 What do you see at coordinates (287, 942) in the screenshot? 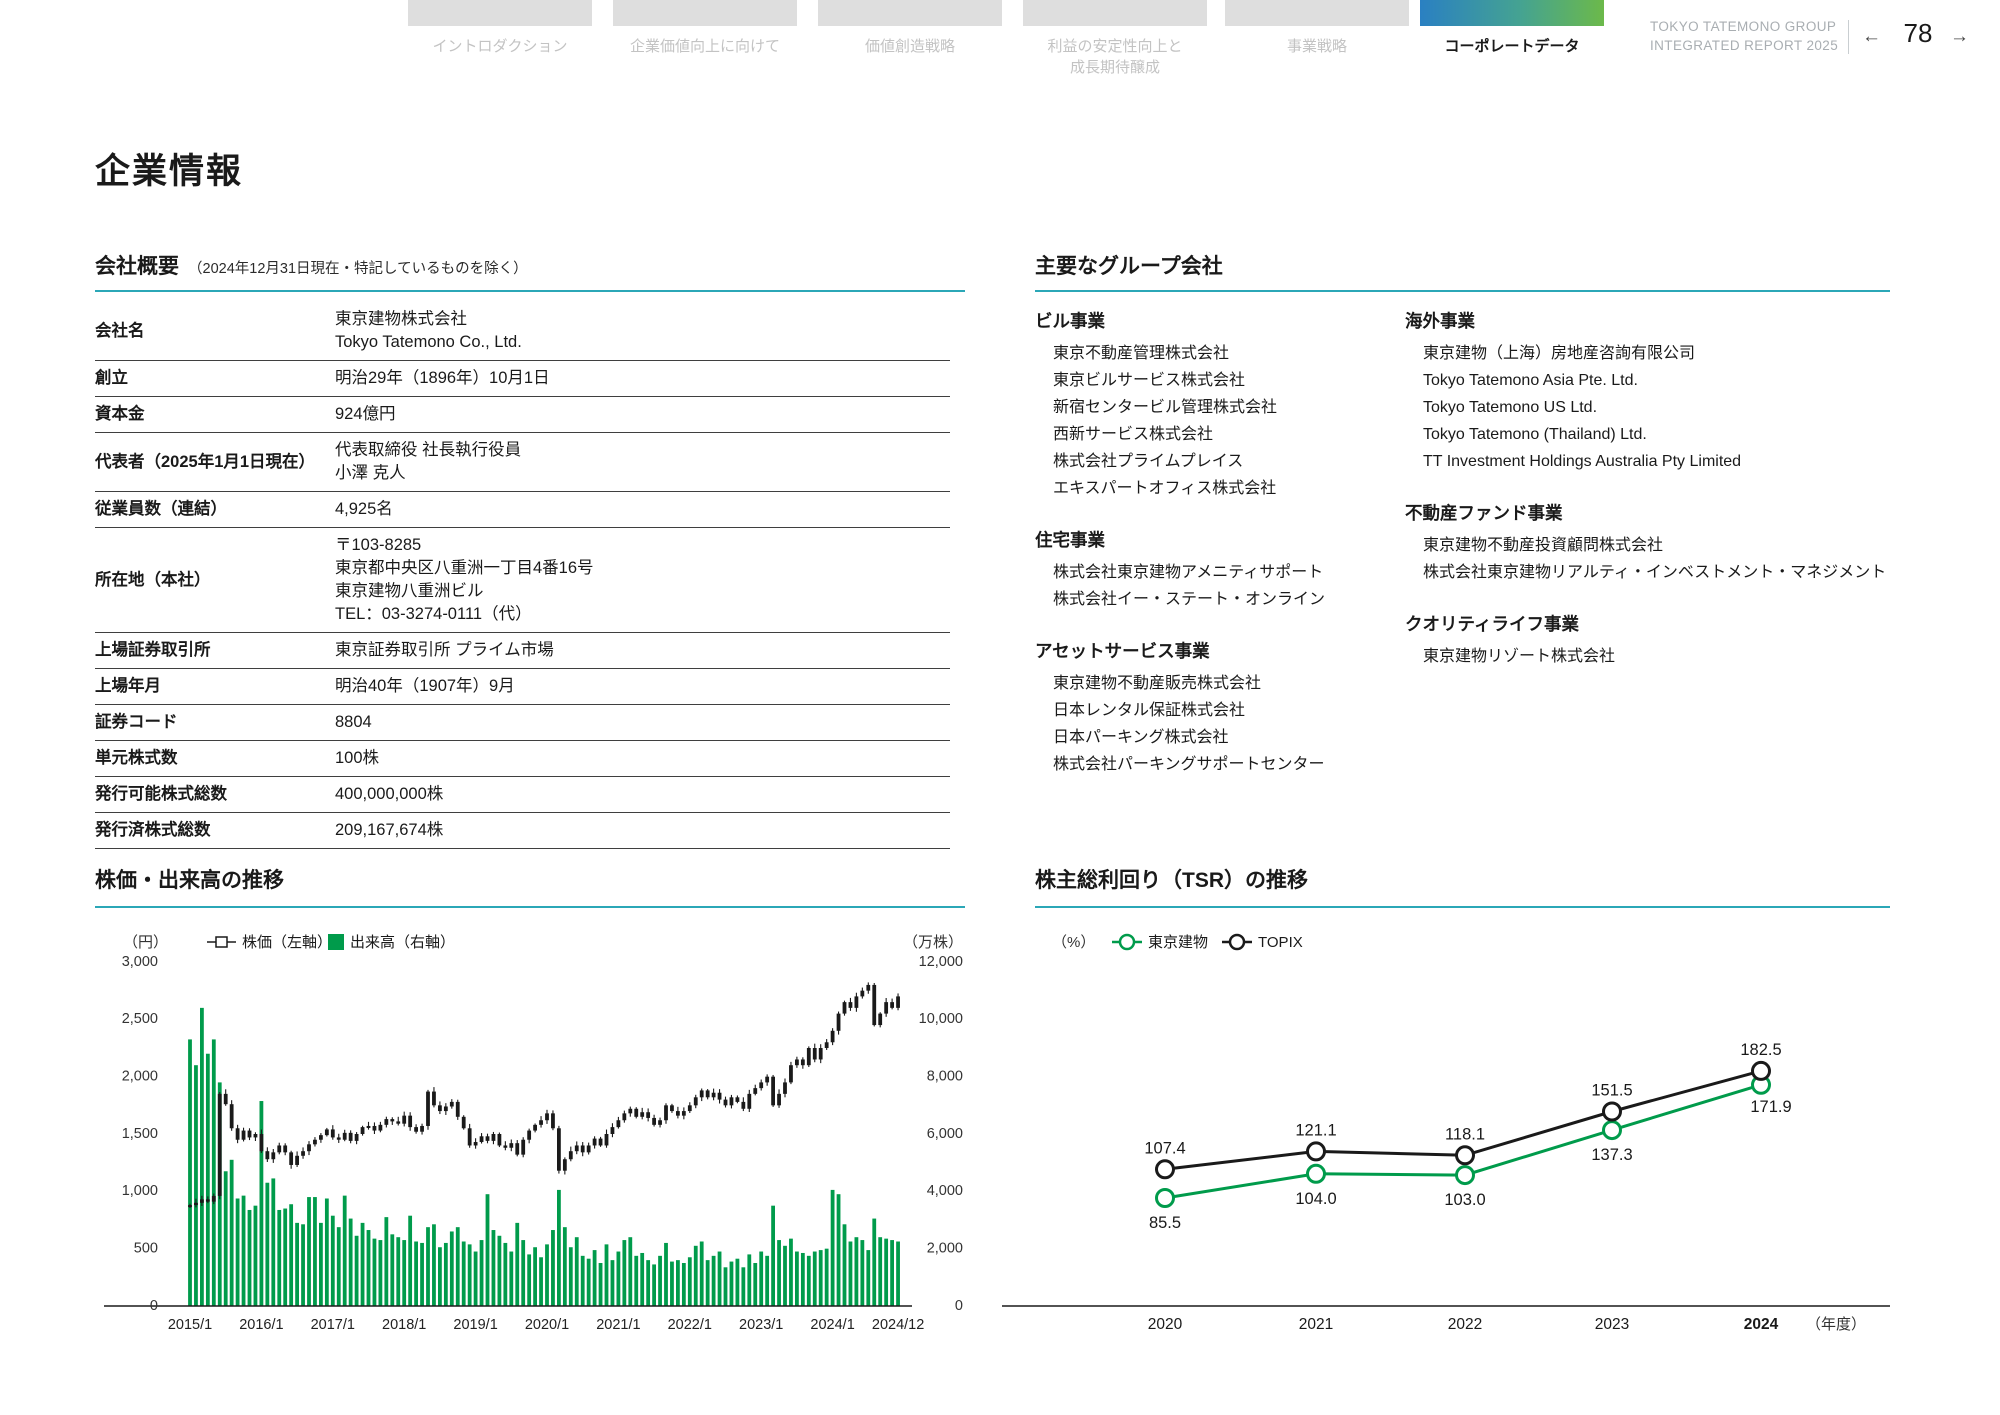
I see `legend-label-stock-price: 株価（左軸）` at bounding box center [287, 942].